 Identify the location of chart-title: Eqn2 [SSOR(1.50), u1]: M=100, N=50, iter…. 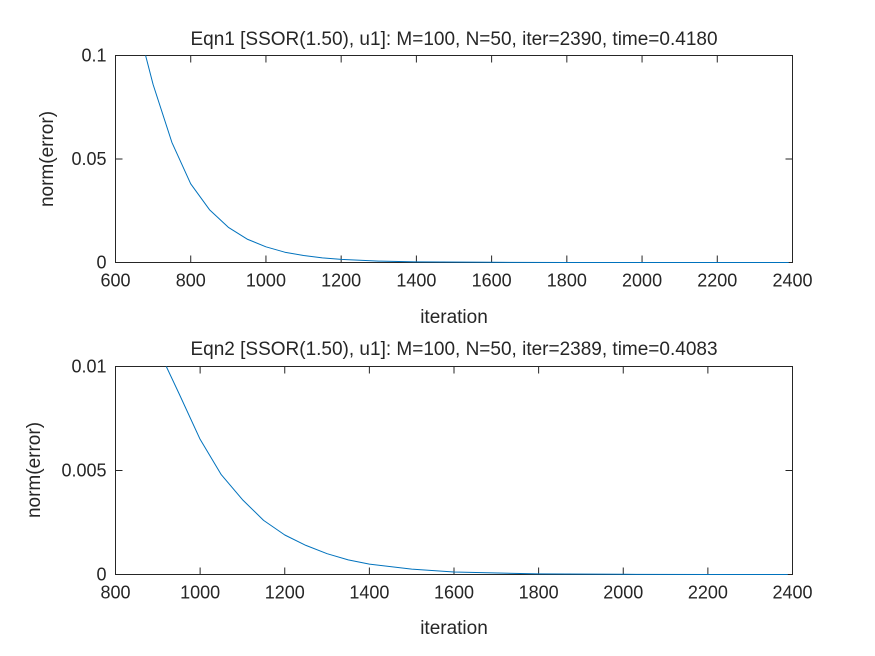
(453, 349).